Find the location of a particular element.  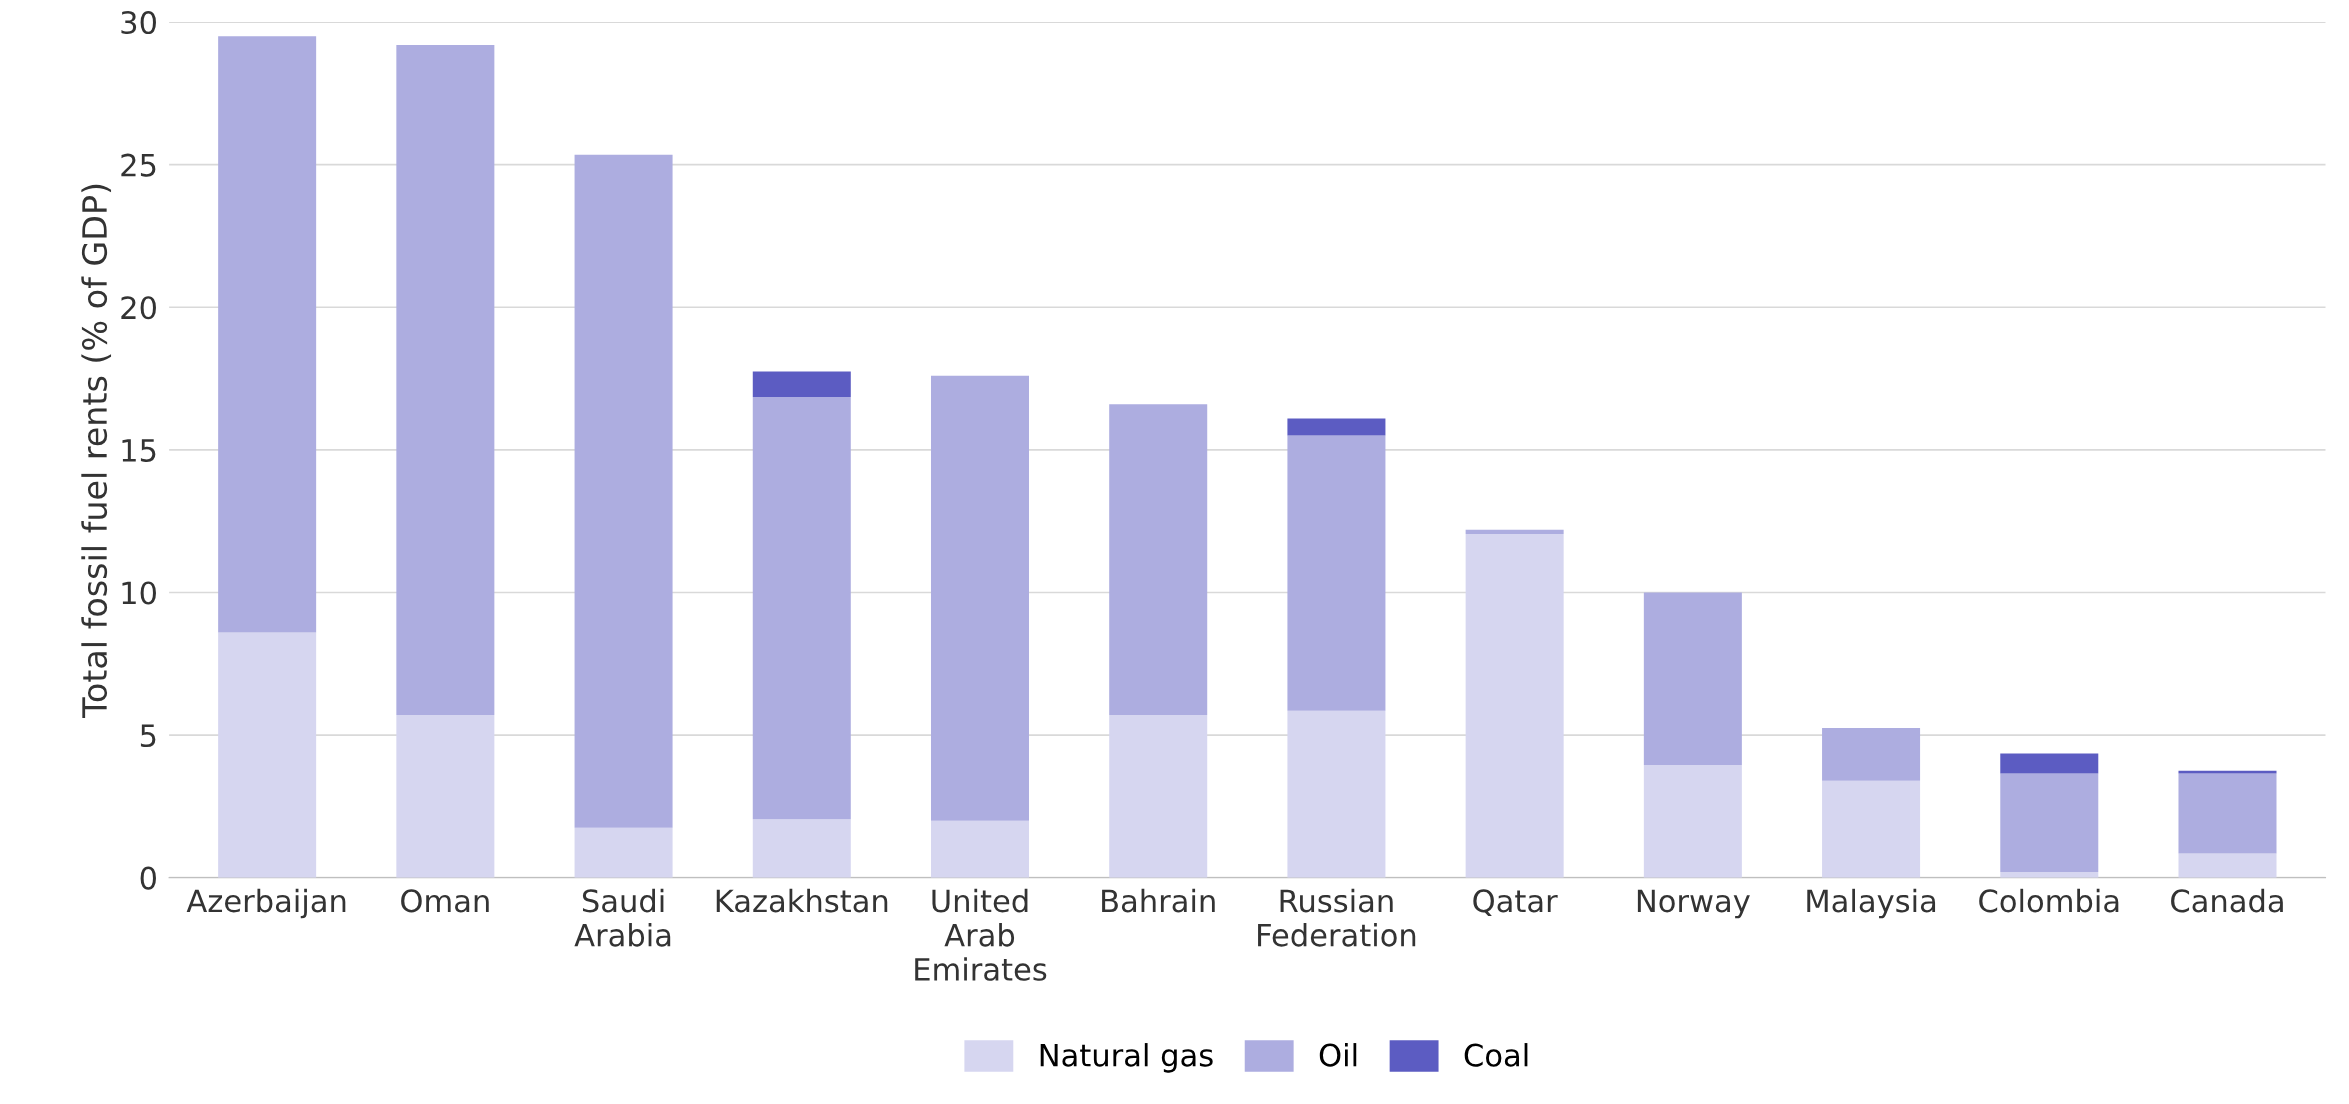

x-tick-label: Colombia is located at coordinates (2049, 900).